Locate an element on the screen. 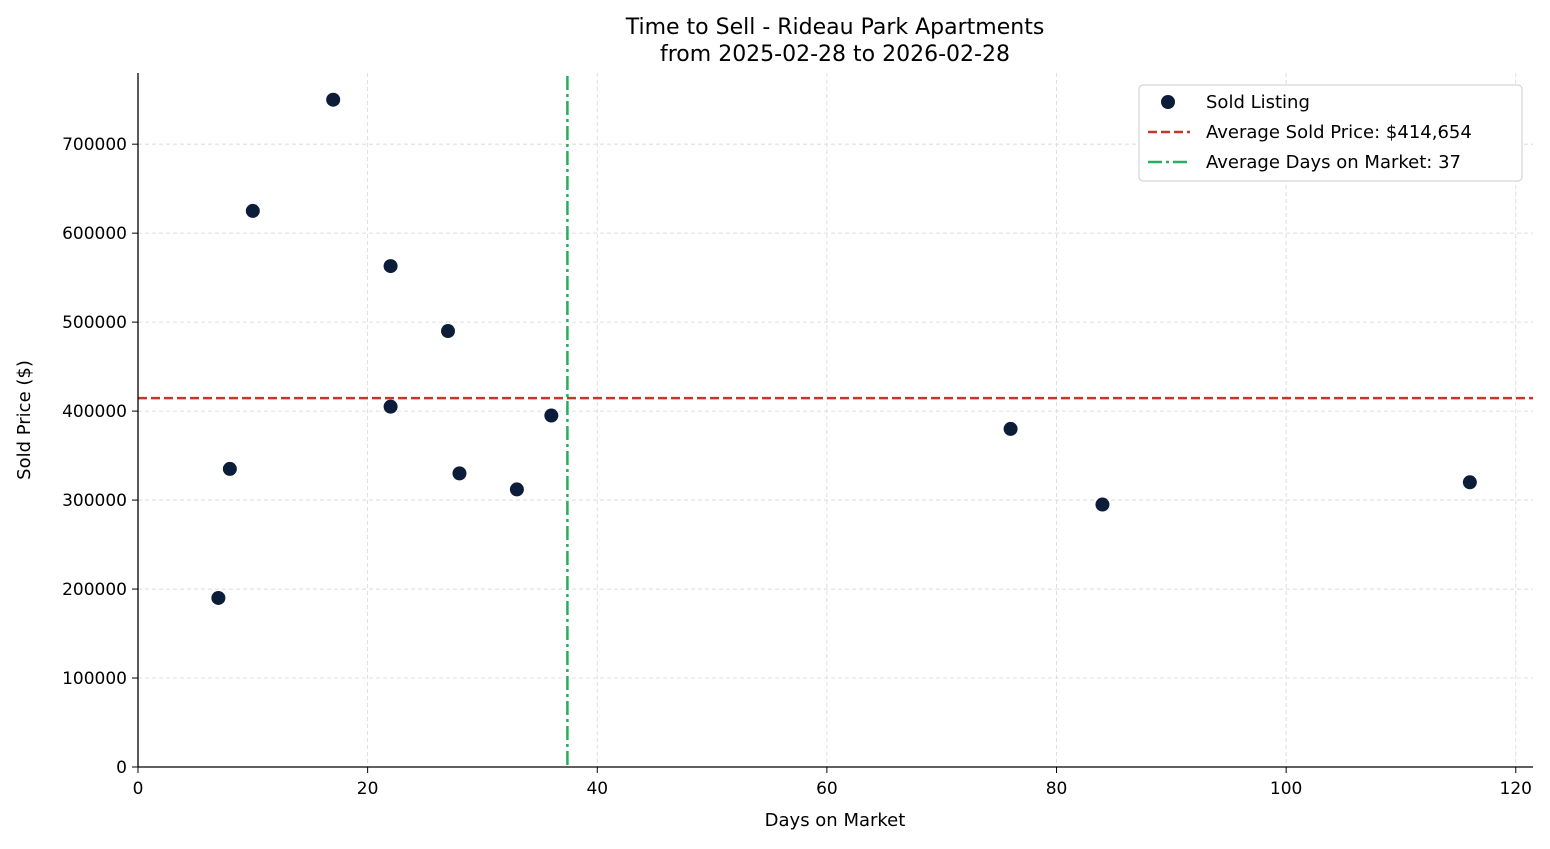 The height and width of the screenshot is (849, 1550). y-tick-label: 600000 is located at coordinates (94, 234).